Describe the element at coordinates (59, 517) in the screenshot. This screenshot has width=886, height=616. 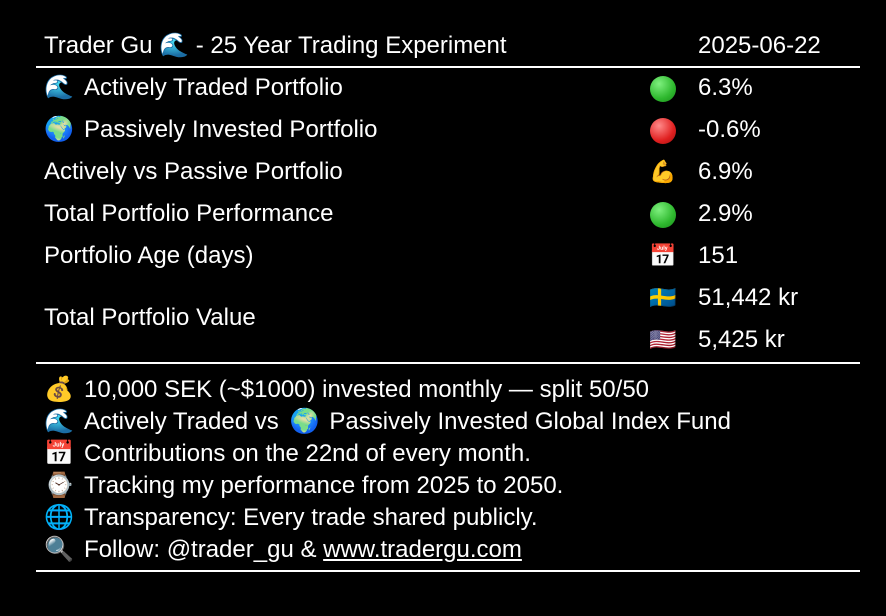
I see `globe-meridians-icon: 🌐` at that location.